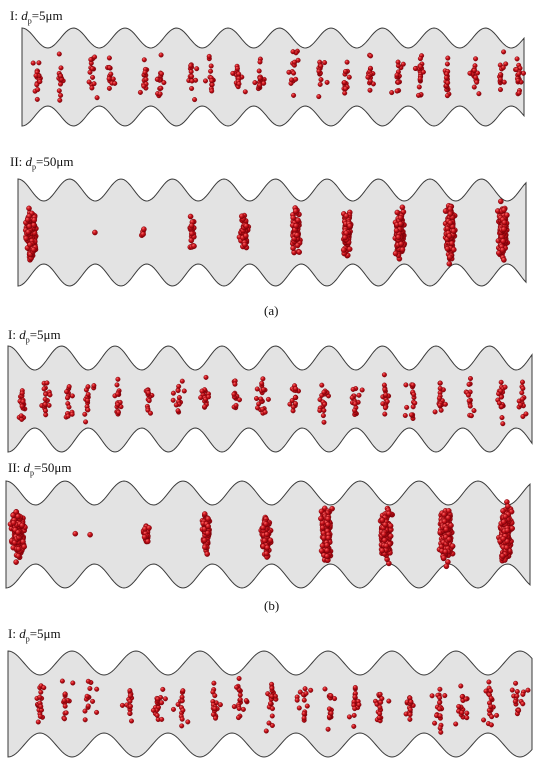  I want to click on caption-a: (a), so click(271, 310).